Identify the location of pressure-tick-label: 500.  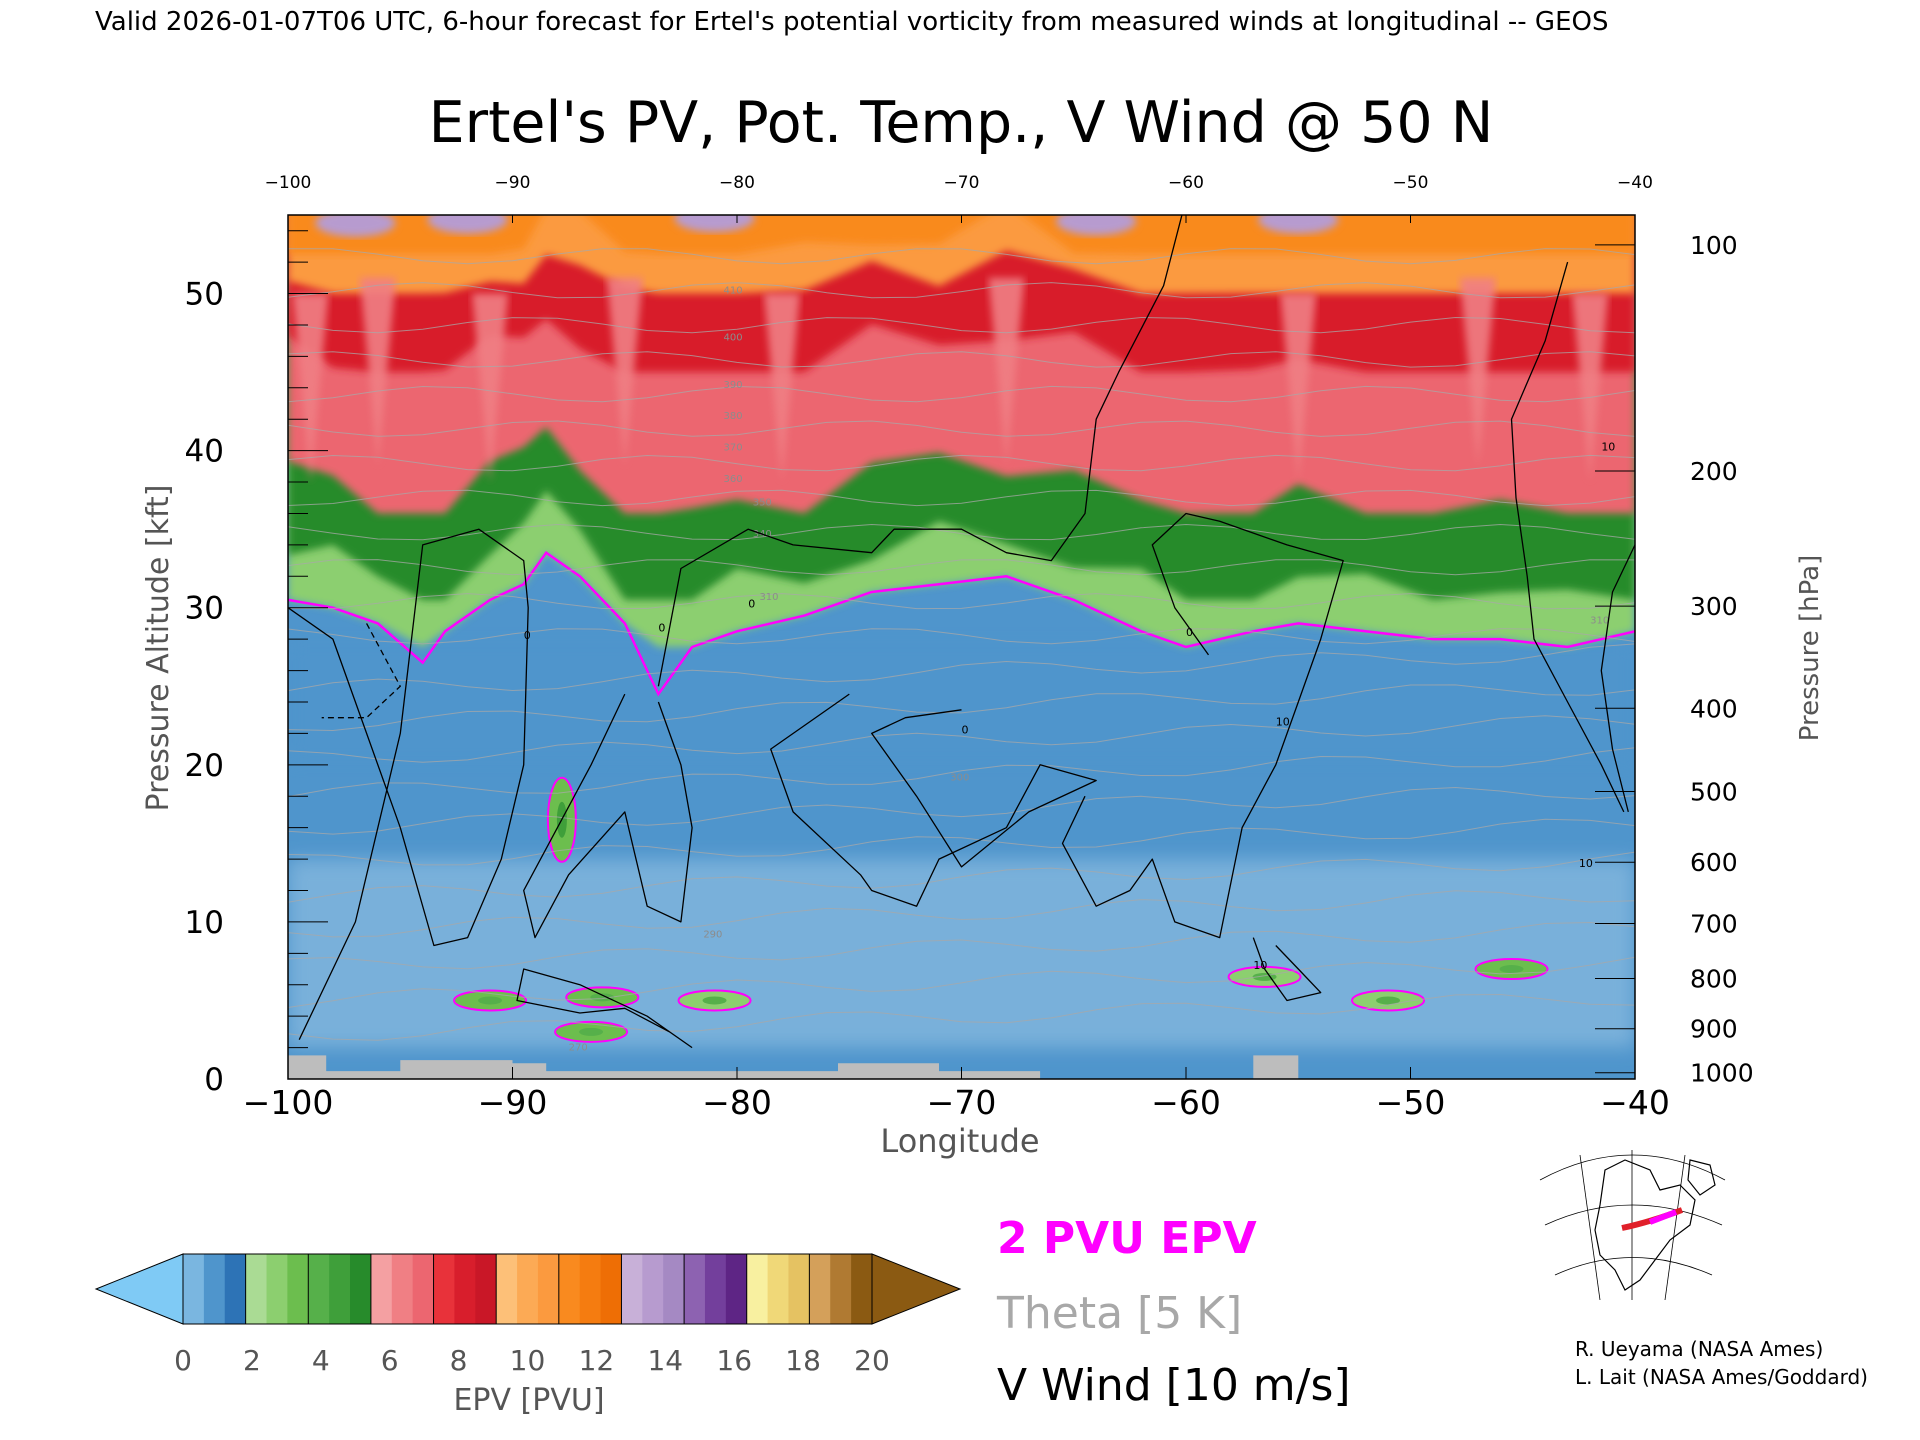
(1714, 792).